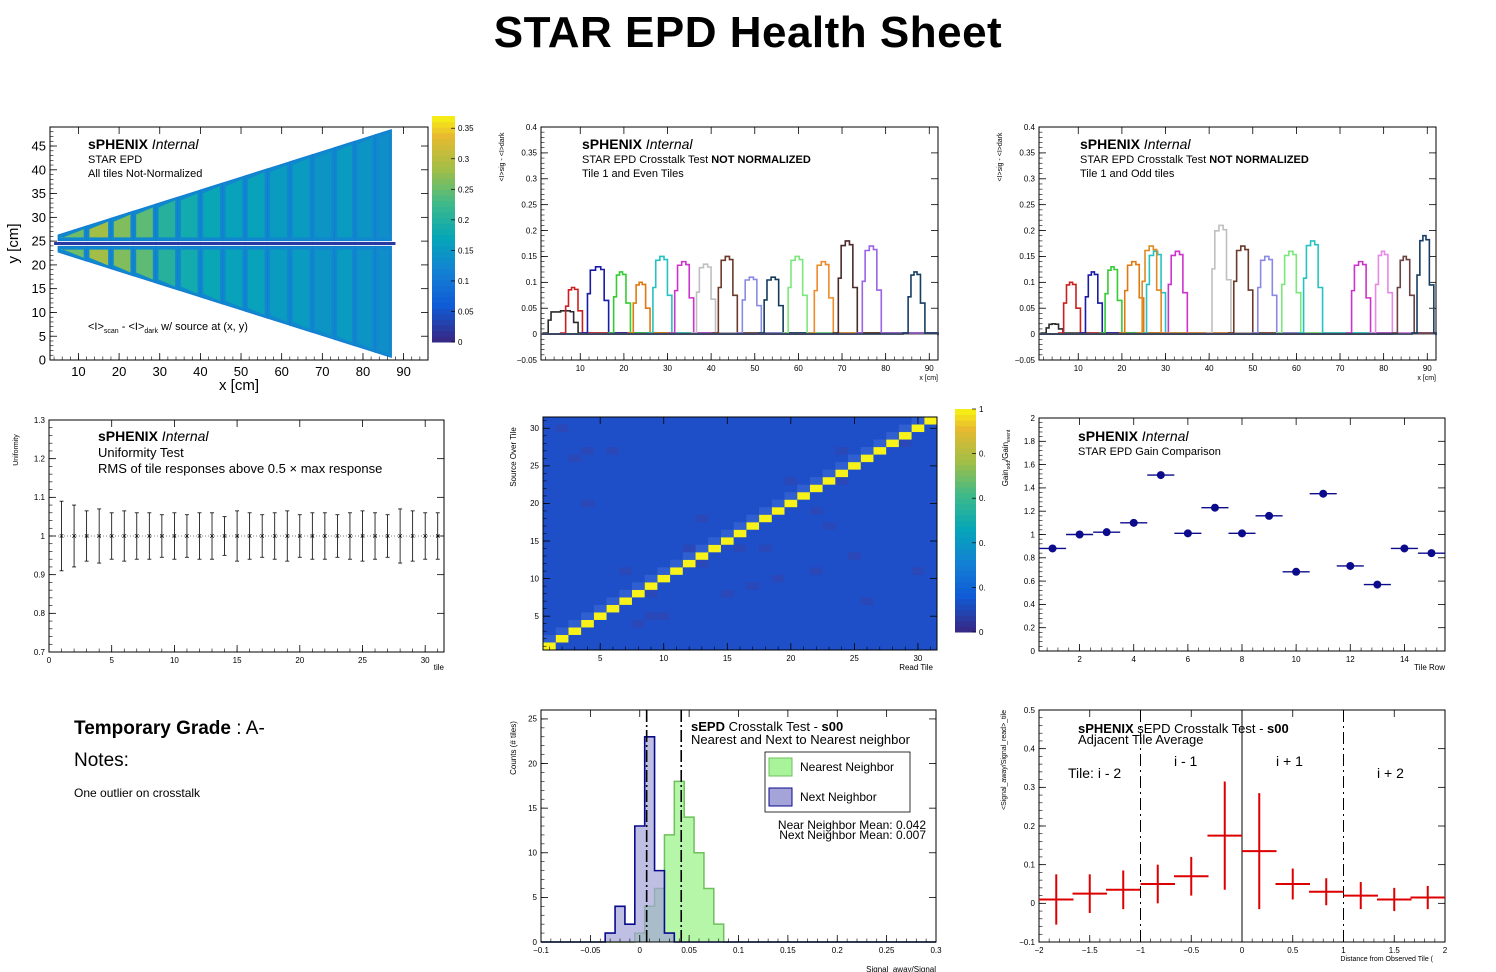 The width and height of the screenshot is (1496, 972). I want to click on y-tick-label: 20, so click(532, 763).